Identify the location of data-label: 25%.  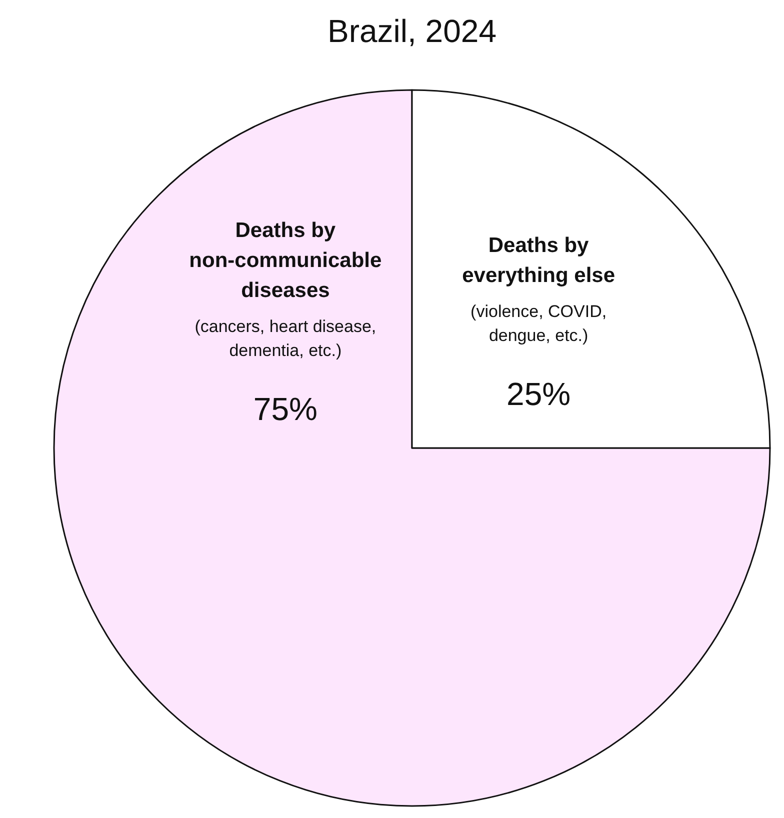
(538, 394).